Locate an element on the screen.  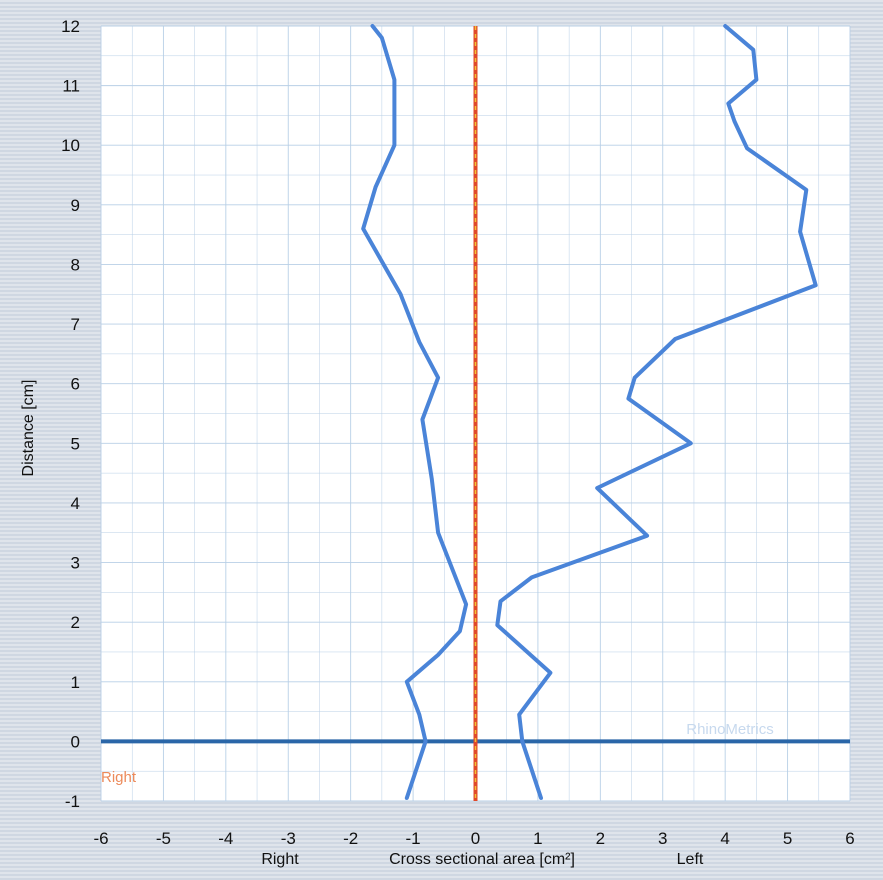
x-tick-labels: -6 -5 -4 -3 -2 -1 0 1 2 3 4 5 6 is located at coordinates (473, 838).